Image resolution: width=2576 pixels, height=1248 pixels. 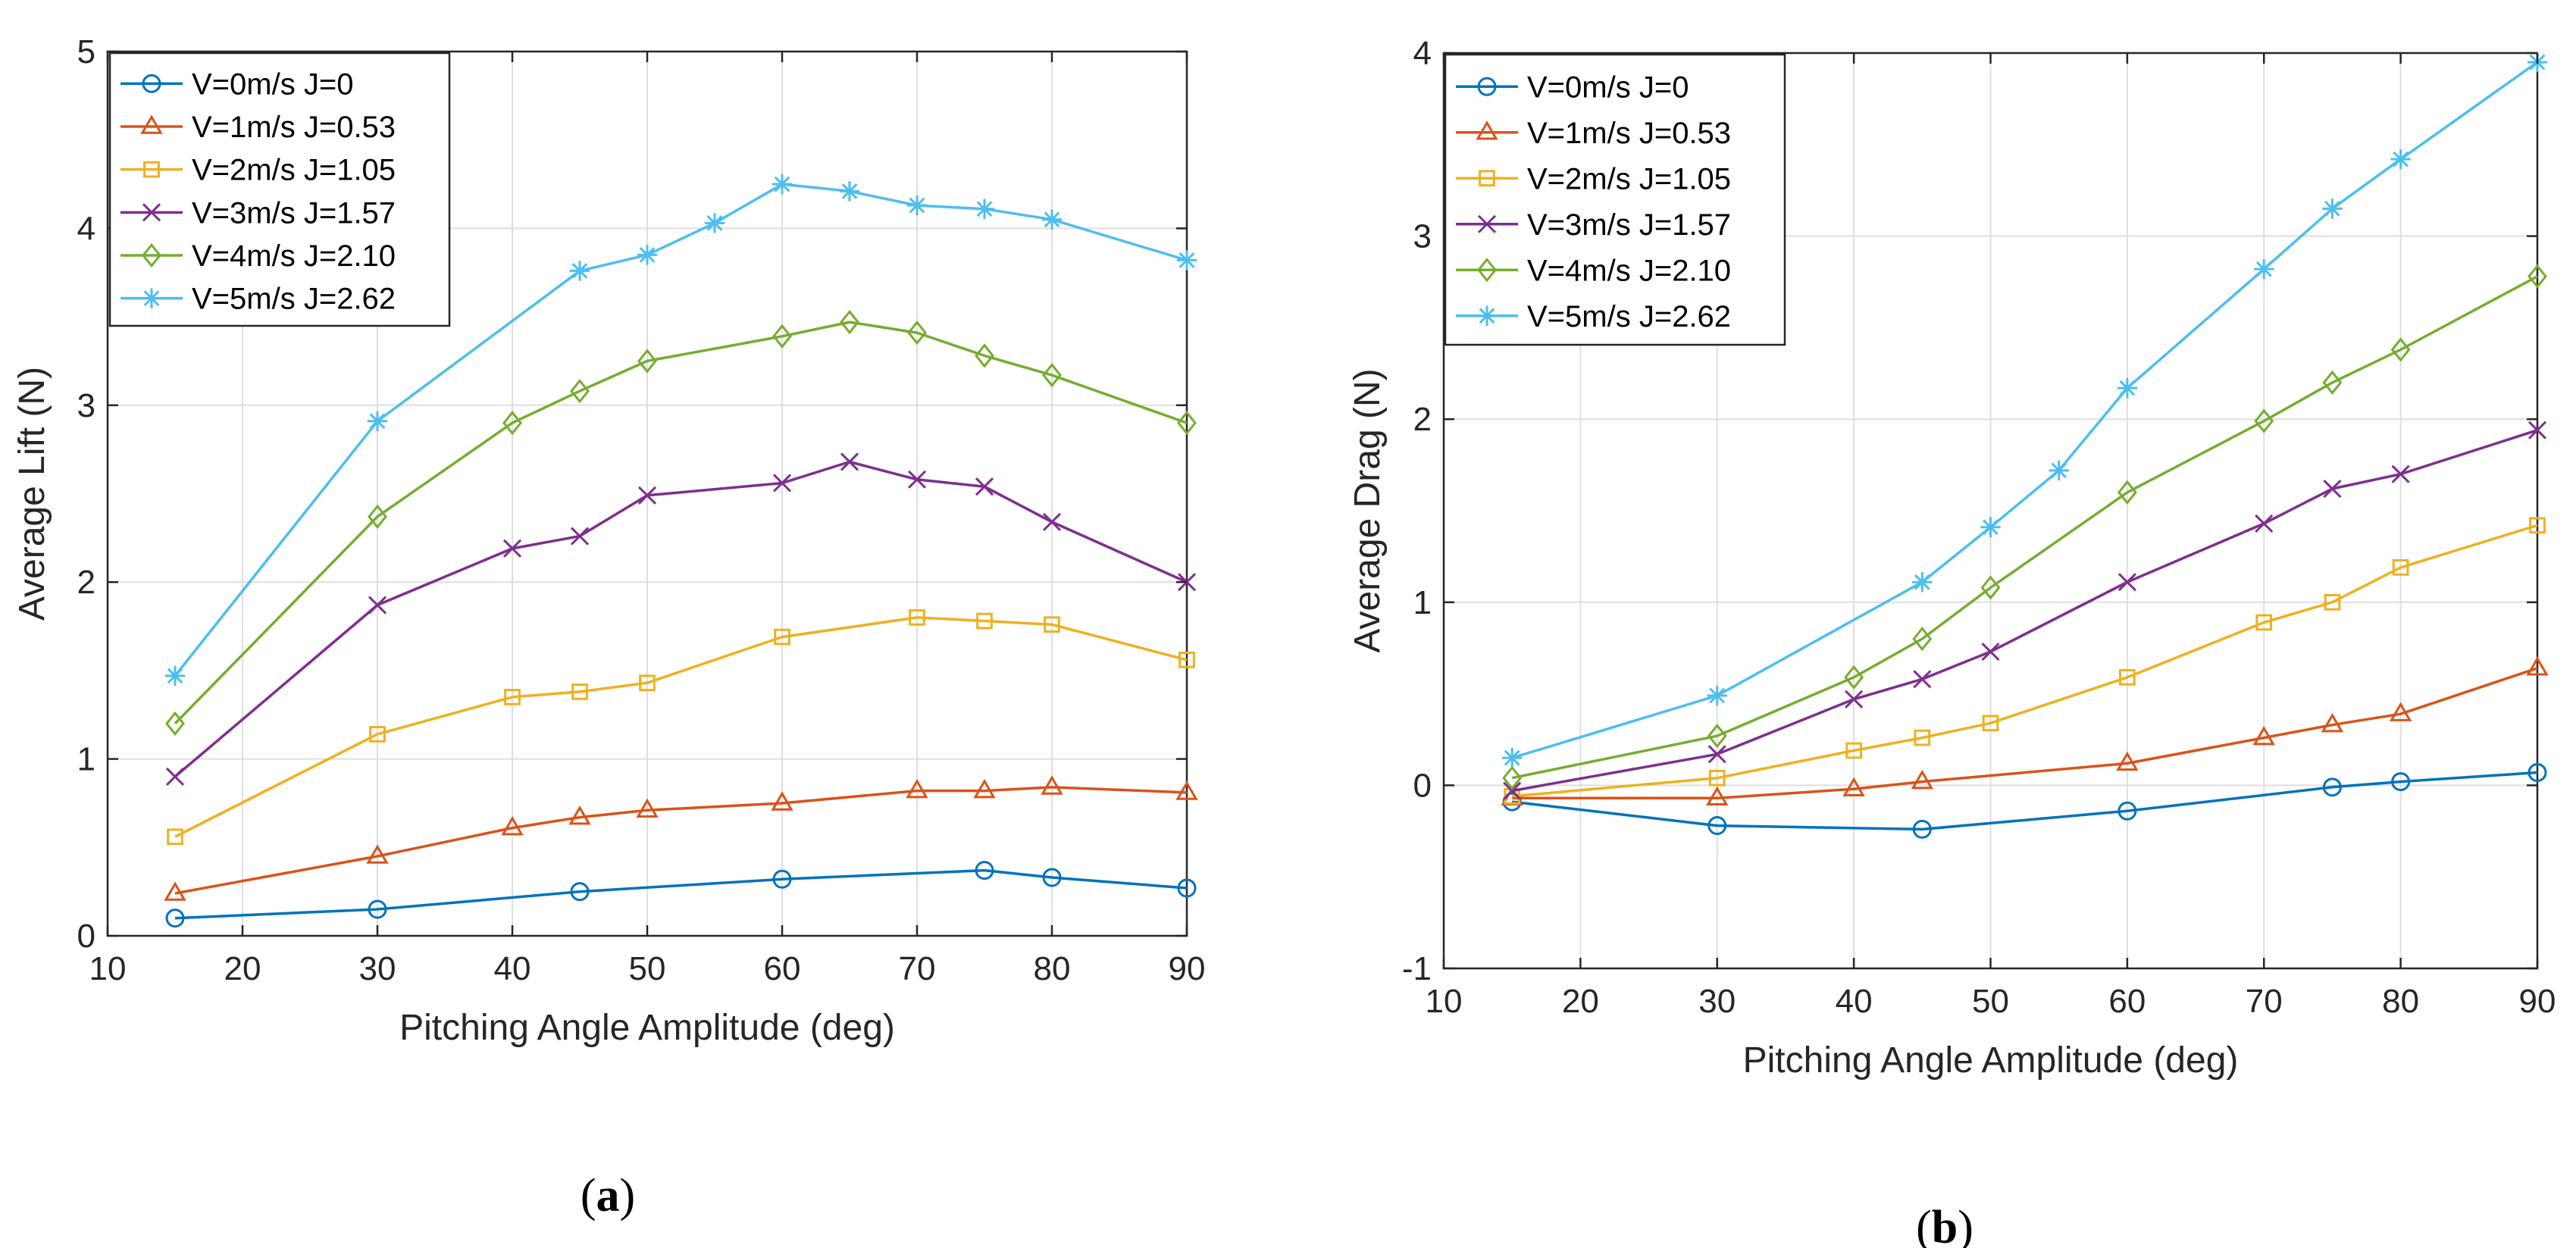 I want to click on chart-a-series-1-line, so click(x=681, y=840).